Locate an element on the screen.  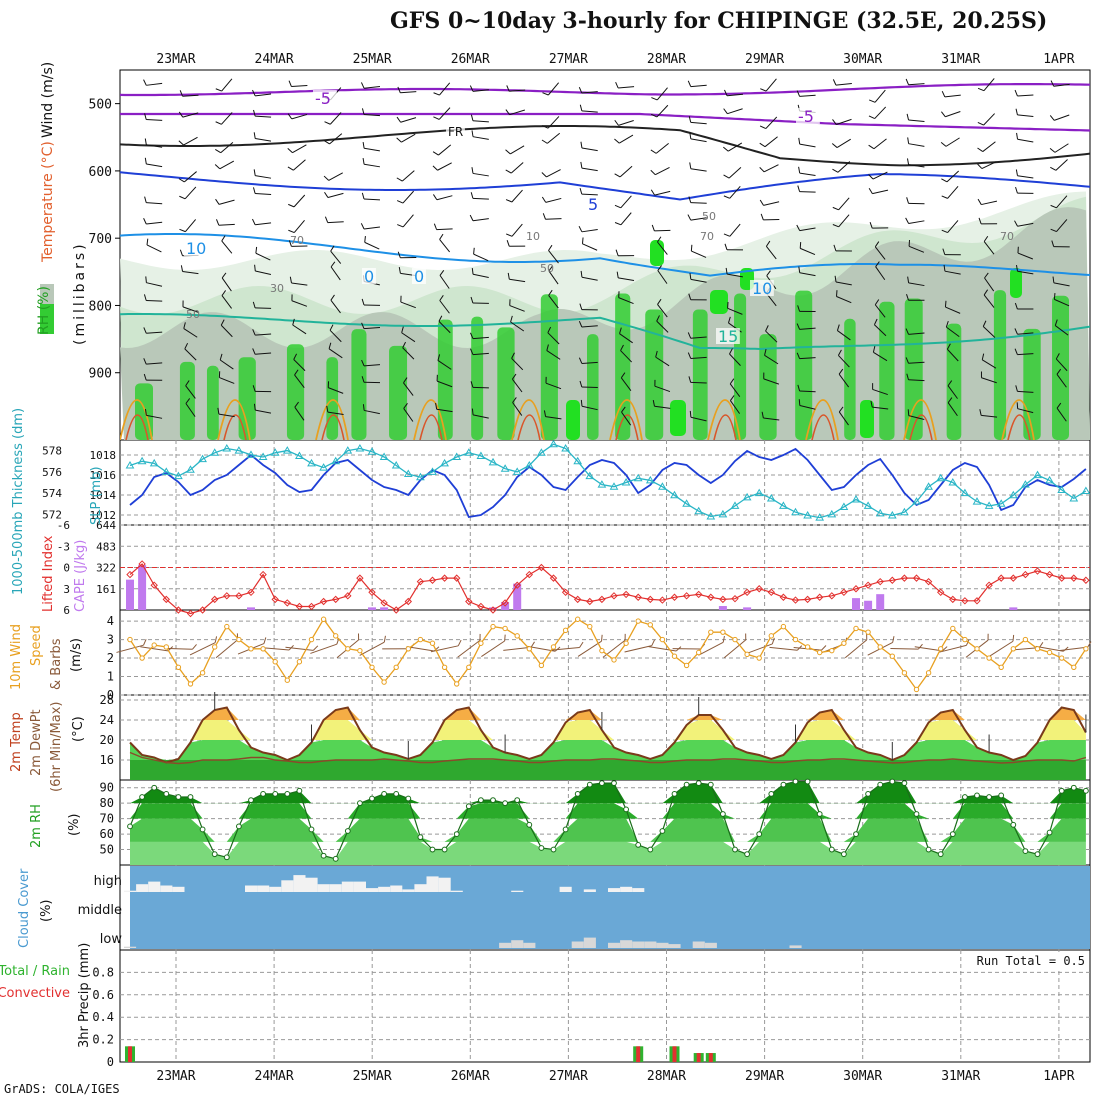
warm-contour is located at coordinates (724, 419).